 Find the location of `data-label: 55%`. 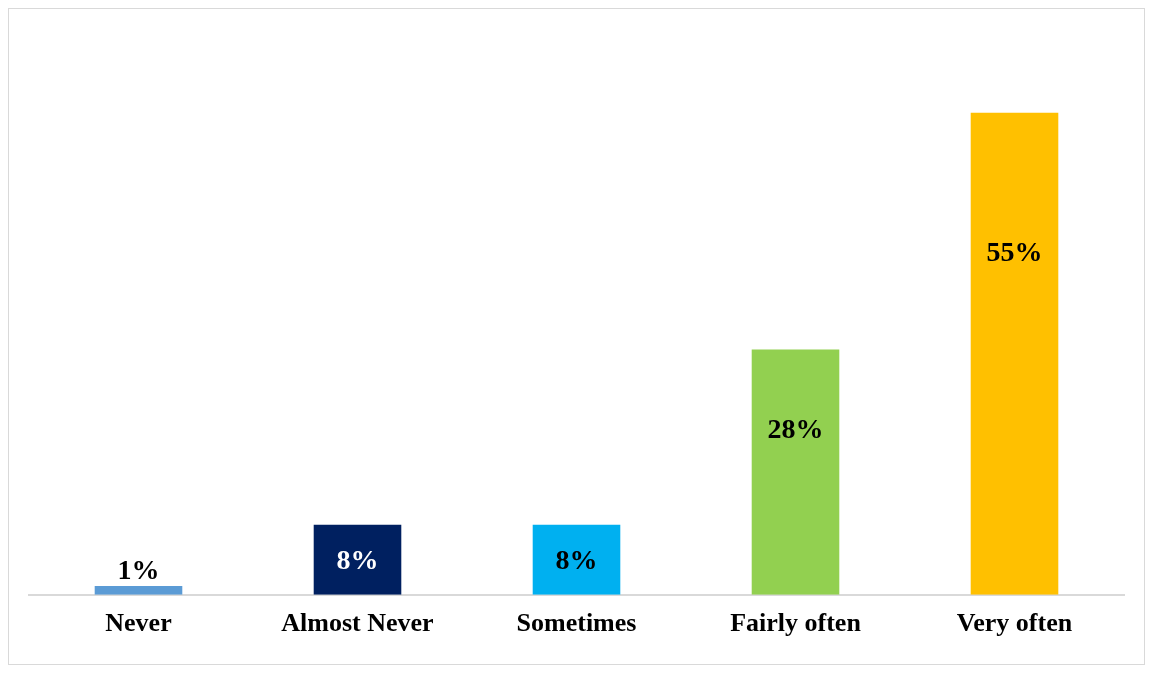

data-label: 55% is located at coordinates (1014, 251).